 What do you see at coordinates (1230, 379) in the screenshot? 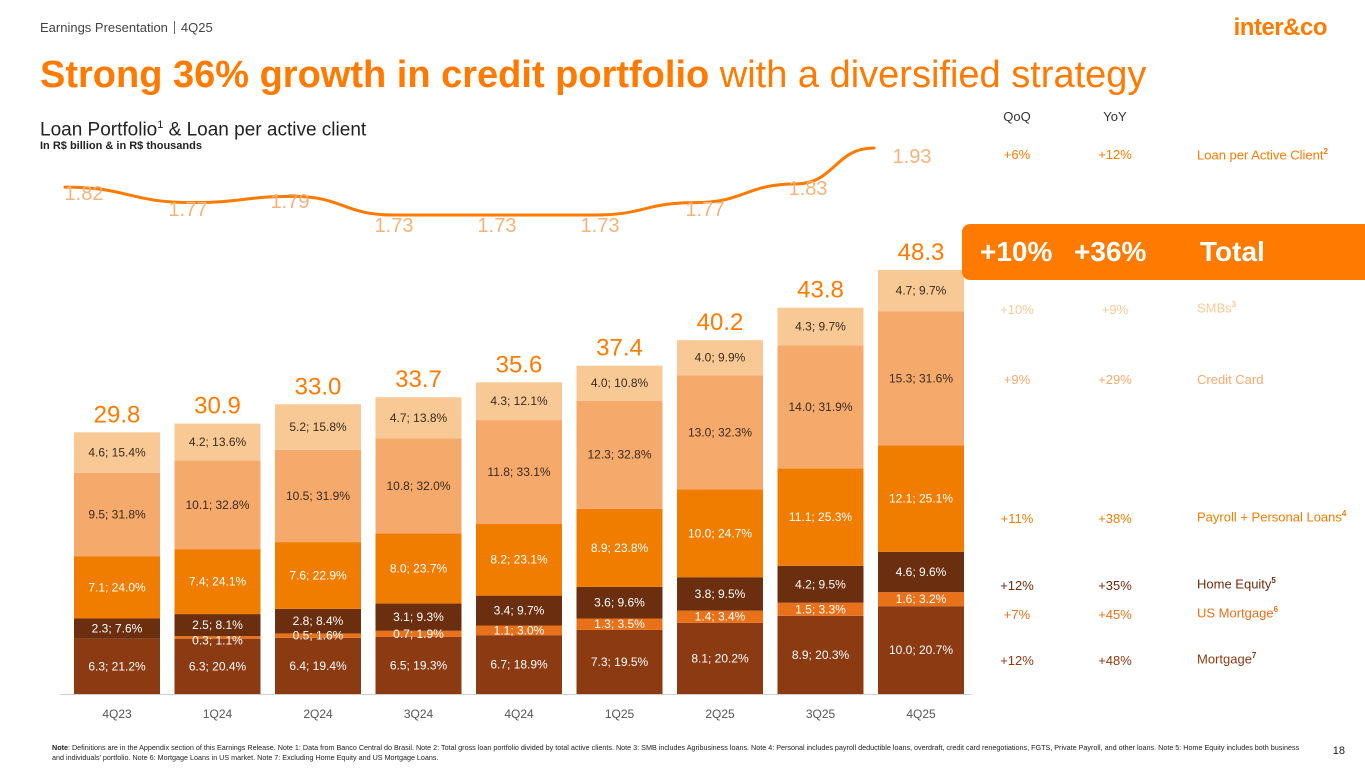
I see `credit-card-name: Credit Card` at bounding box center [1230, 379].